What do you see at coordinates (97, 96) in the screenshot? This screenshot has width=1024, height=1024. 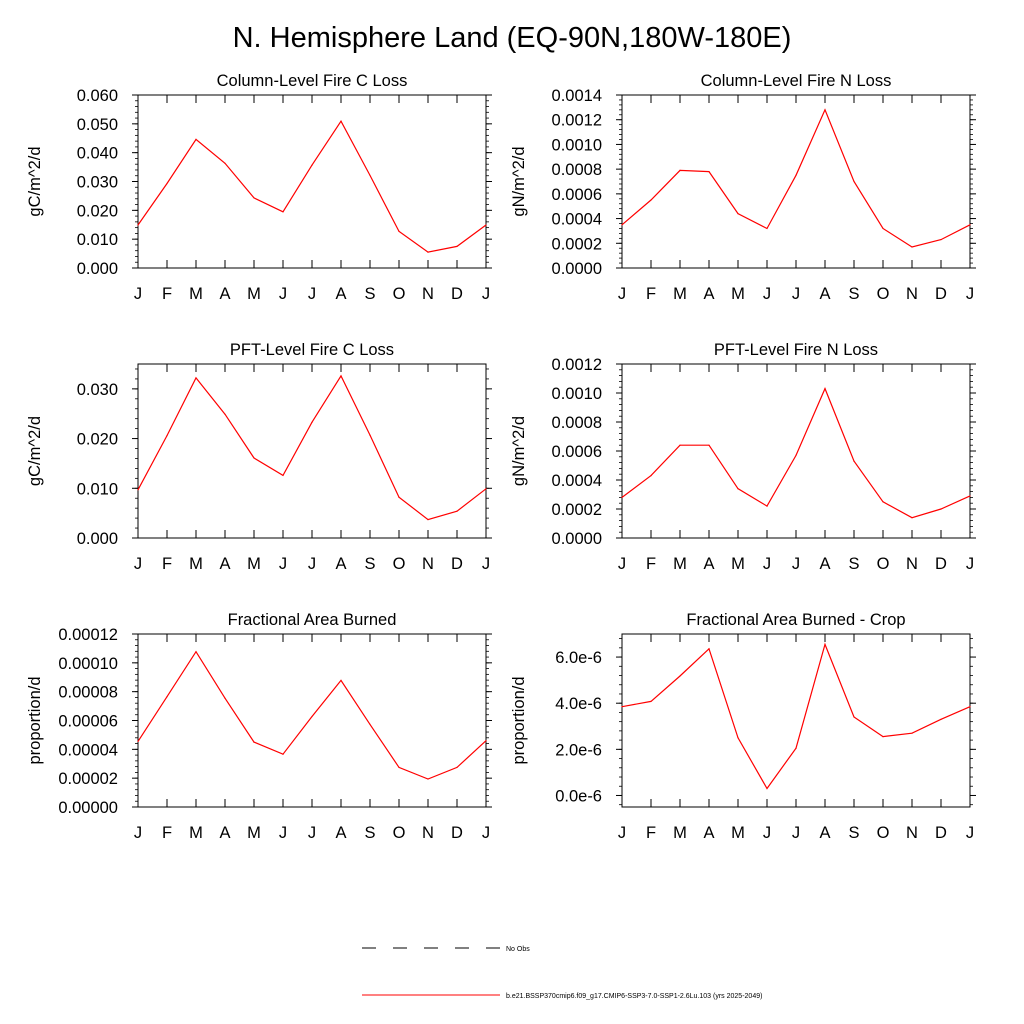 I see `y-tick-label: 0.060` at bounding box center [97, 96].